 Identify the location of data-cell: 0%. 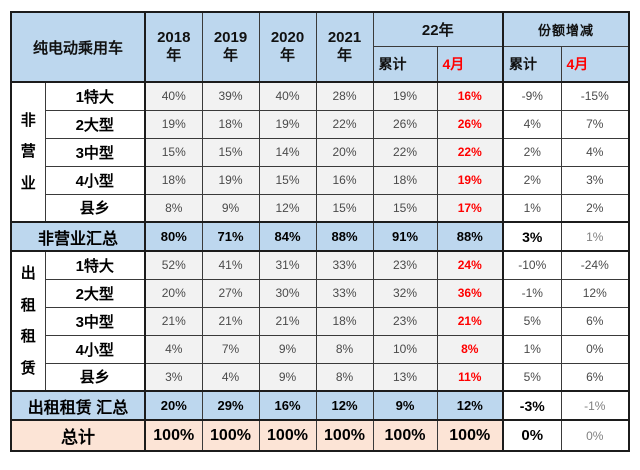
(595, 349).